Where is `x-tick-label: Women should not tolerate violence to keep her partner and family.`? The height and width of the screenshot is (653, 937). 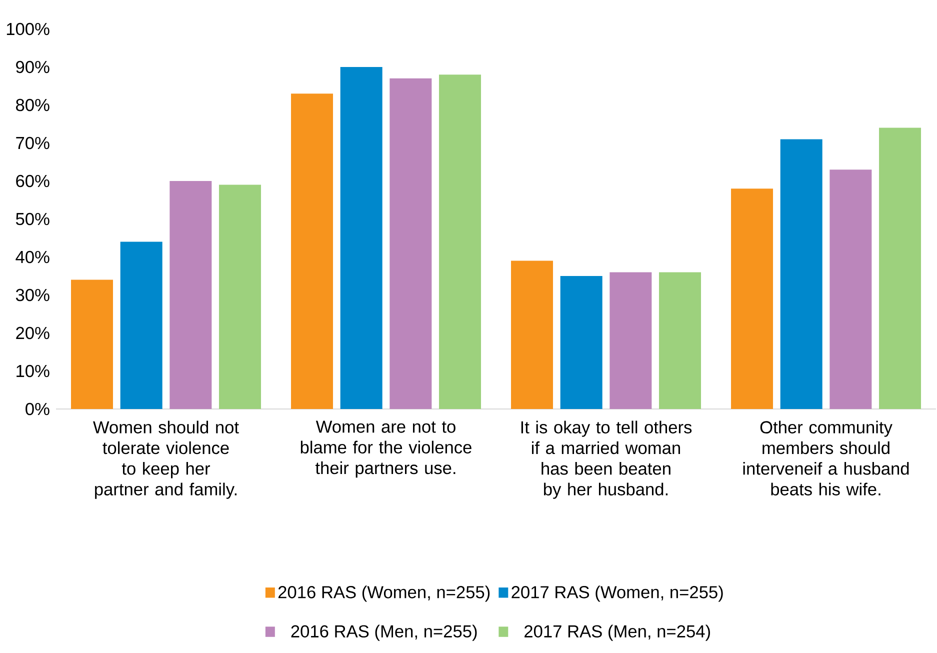
x-tick-label: Women should not tolerate violence to keep her partner and family. is located at coordinates (166, 459).